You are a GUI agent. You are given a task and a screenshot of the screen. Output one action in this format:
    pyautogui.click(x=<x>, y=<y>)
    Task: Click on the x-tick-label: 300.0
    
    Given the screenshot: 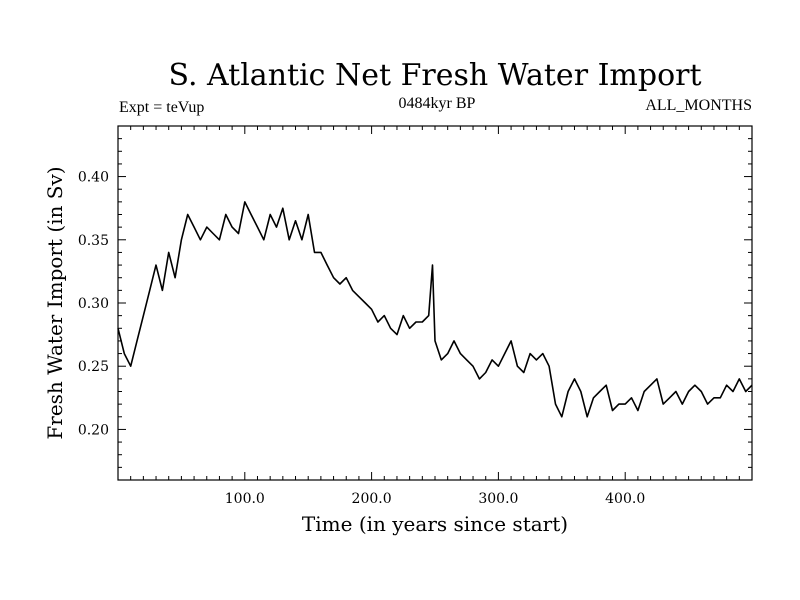 What is the action you would take?
    pyautogui.click(x=498, y=499)
    